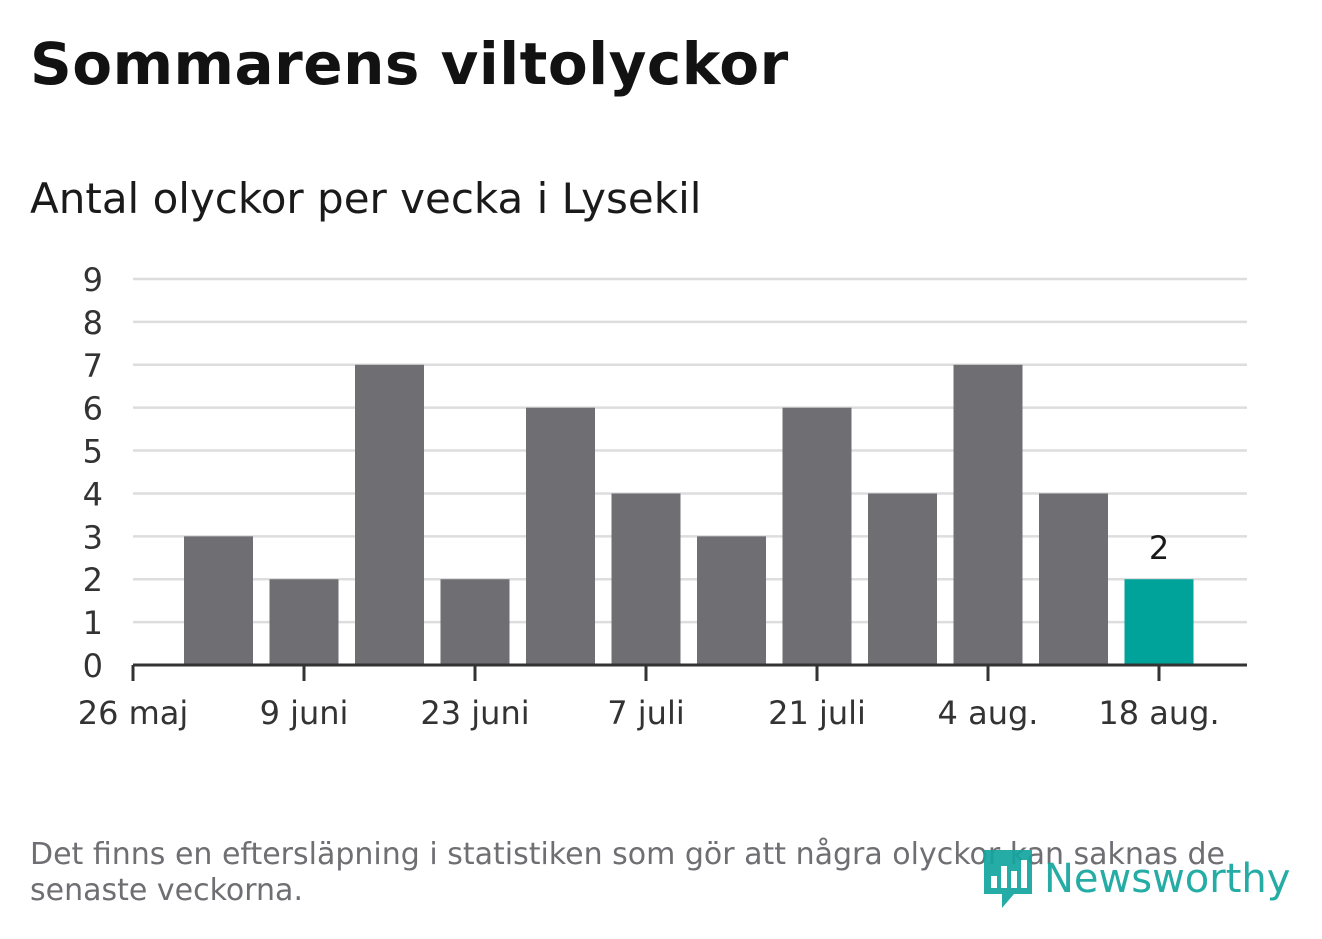 Image resolution: width=1322 pixels, height=939 pixels. Describe the element at coordinates (988, 713) in the screenshot. I see `x-tick-label: 4 aug.` at that location.